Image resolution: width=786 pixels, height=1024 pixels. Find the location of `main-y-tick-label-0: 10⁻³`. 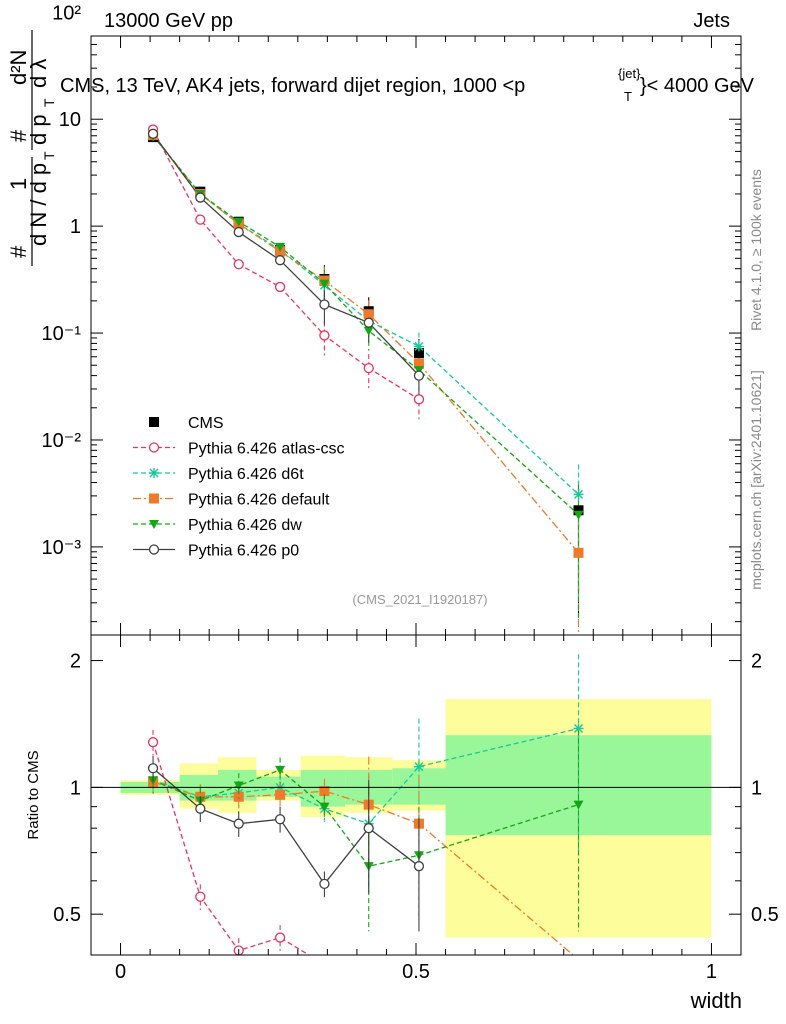

main-y-tick-label-0: 10⁻³ is located at coordinates (62, 548).